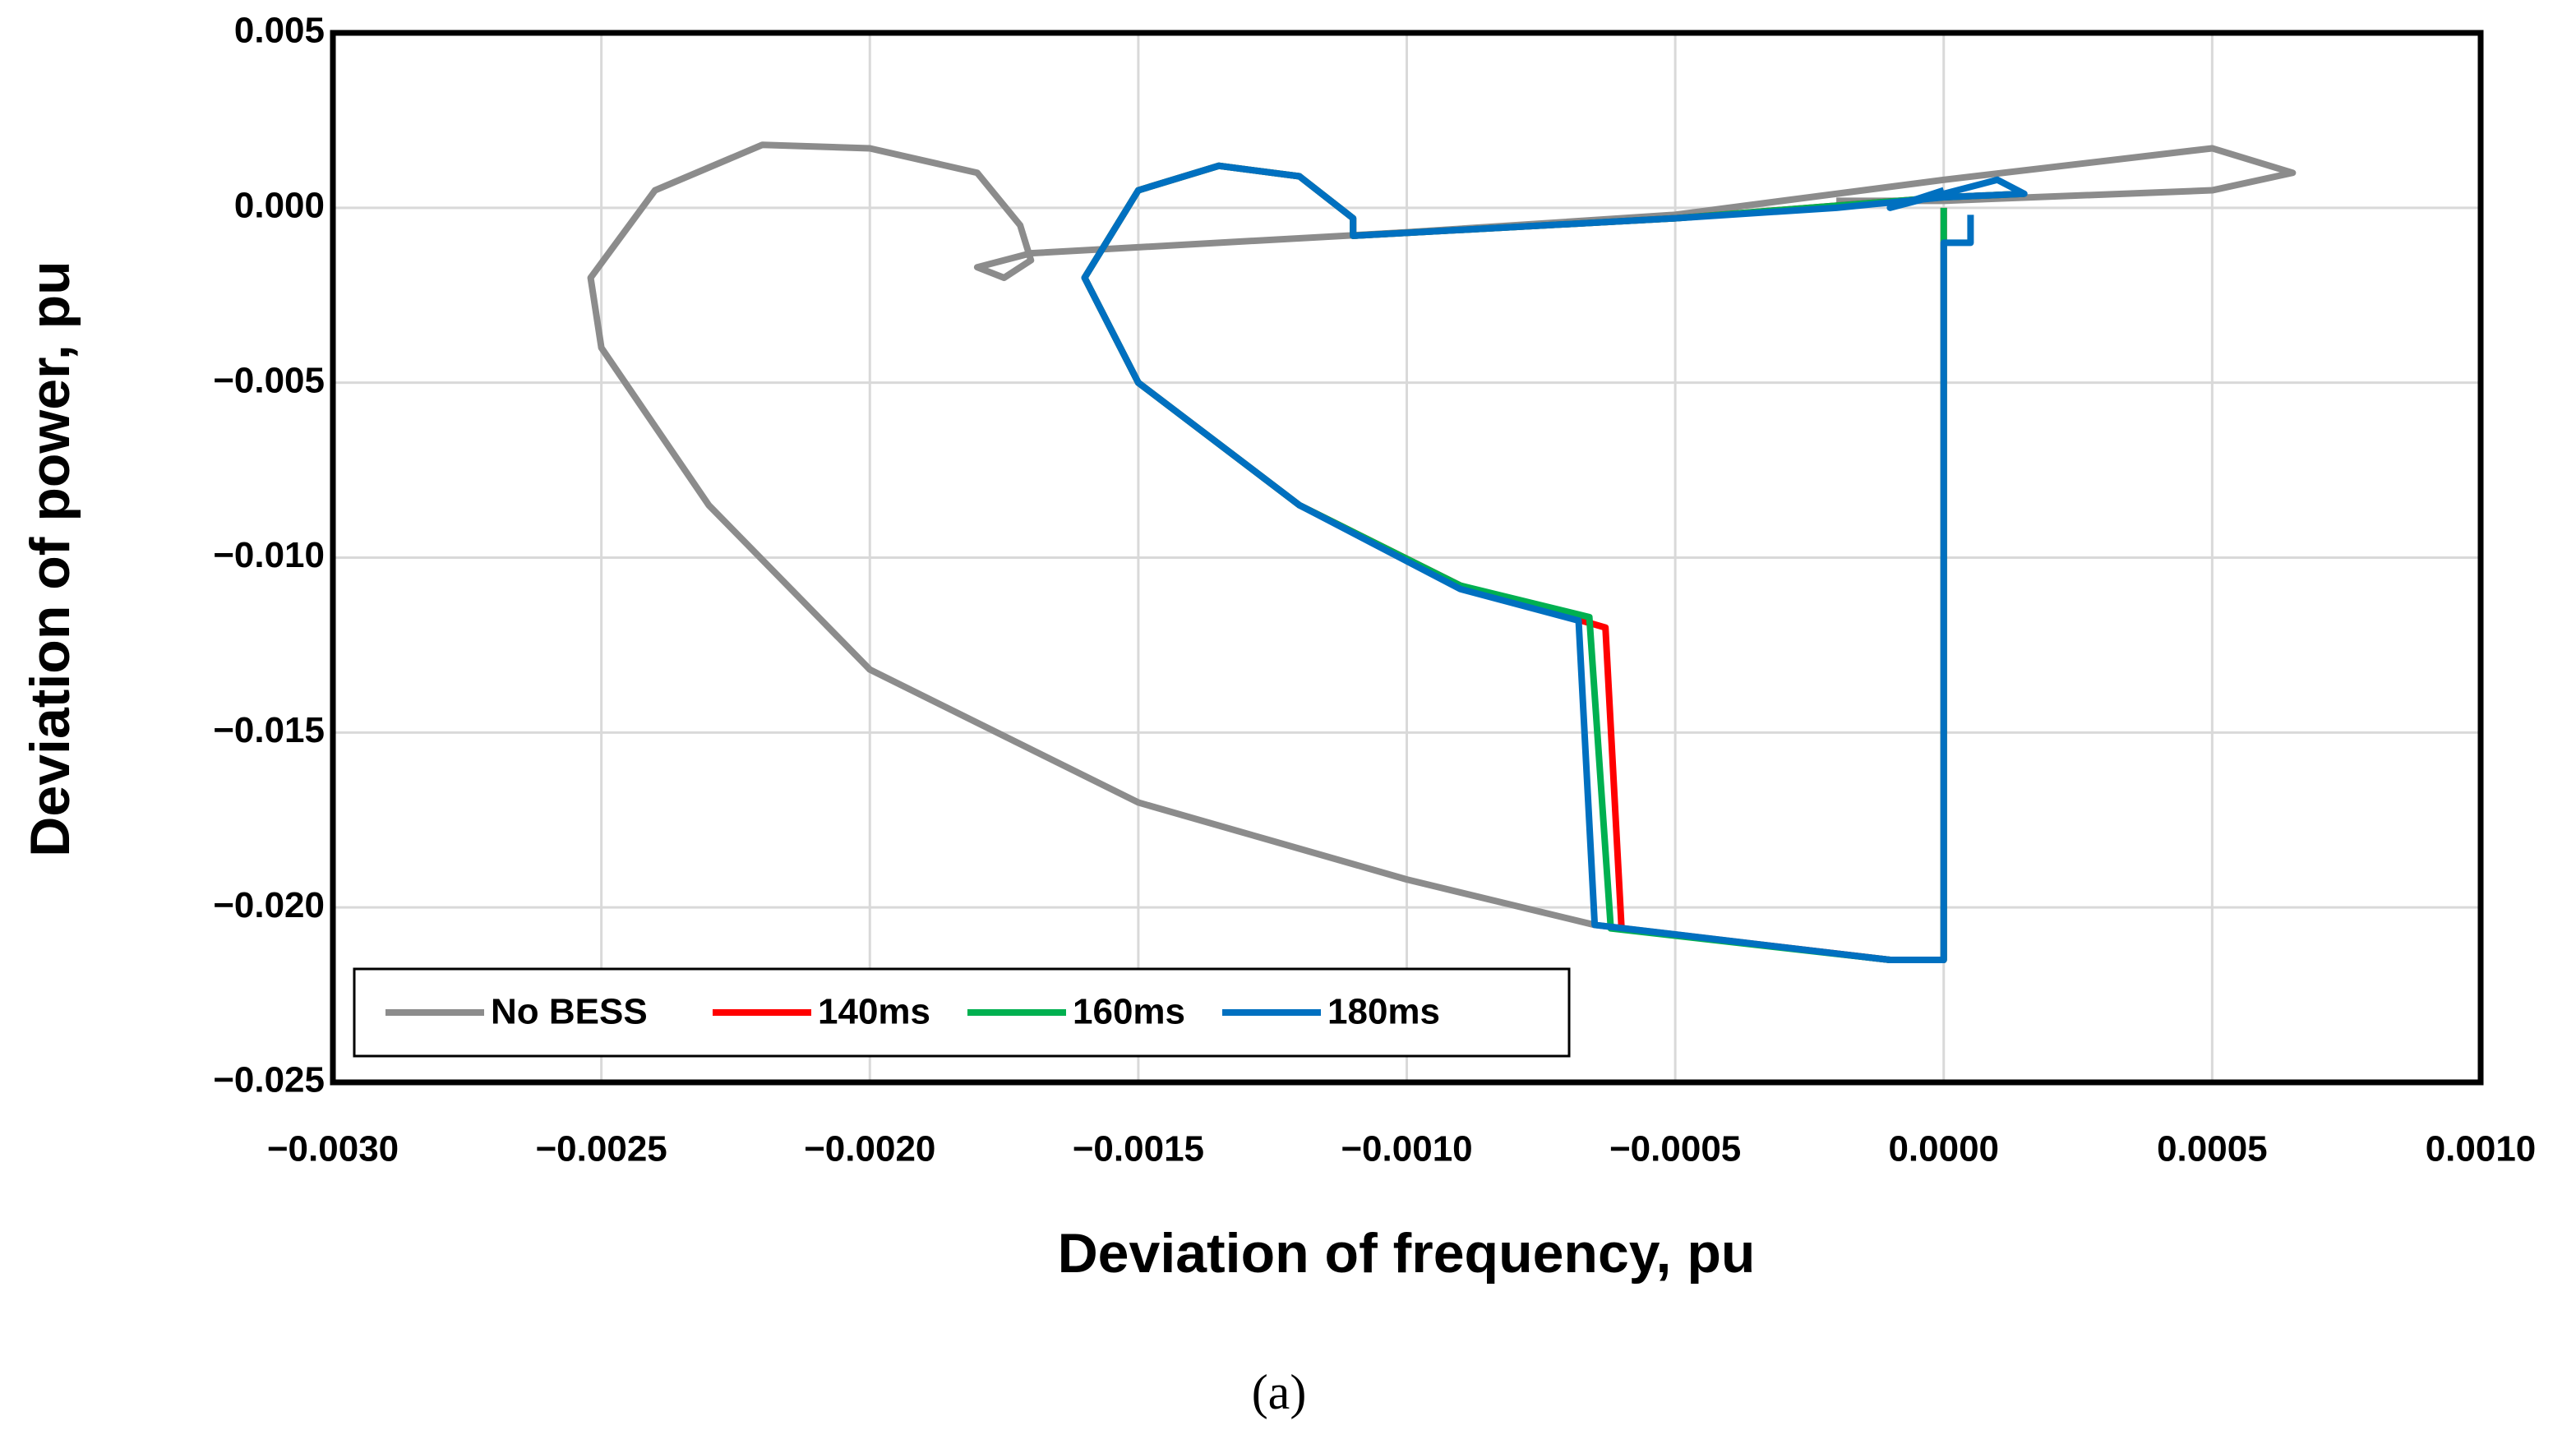  What do you see at coordinates (279, 205) in the screenshot?
I see `y-tick-label: 0.000` at bounding box center [279, 205].